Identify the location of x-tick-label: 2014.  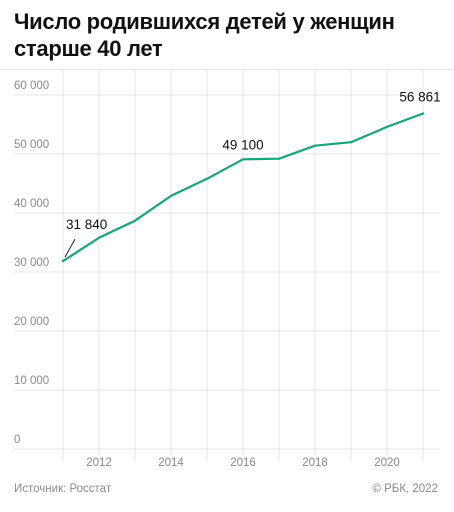
(171, 463).